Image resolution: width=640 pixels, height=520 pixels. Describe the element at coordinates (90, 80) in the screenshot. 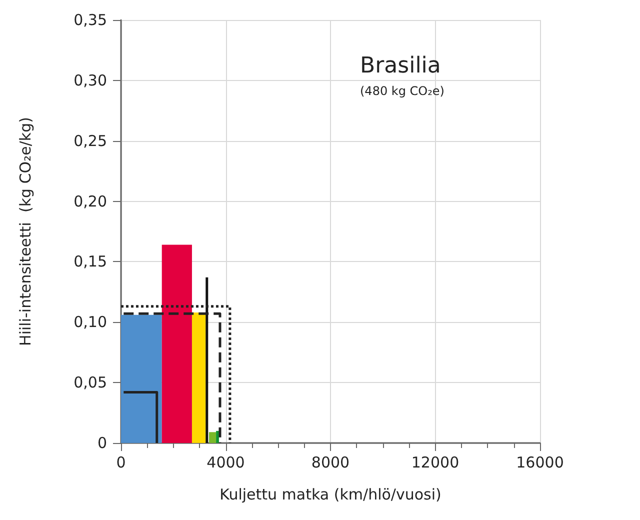

I see `y-tick-label: 0,30` at that location.